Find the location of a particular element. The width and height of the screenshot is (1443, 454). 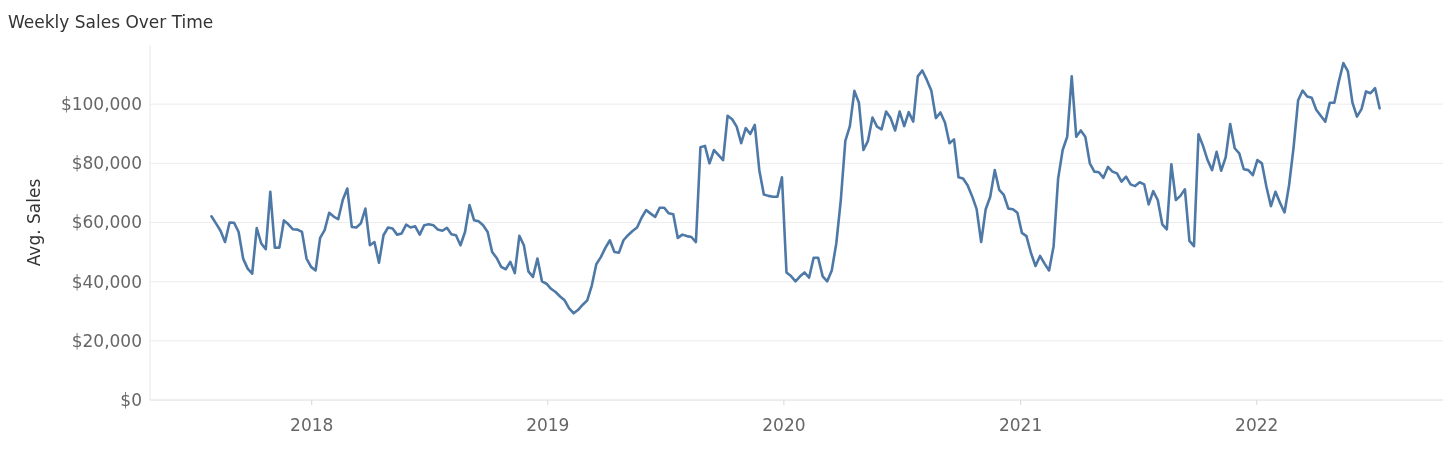

y-tick-label: $60,000 is located at coordinates (106, 222).